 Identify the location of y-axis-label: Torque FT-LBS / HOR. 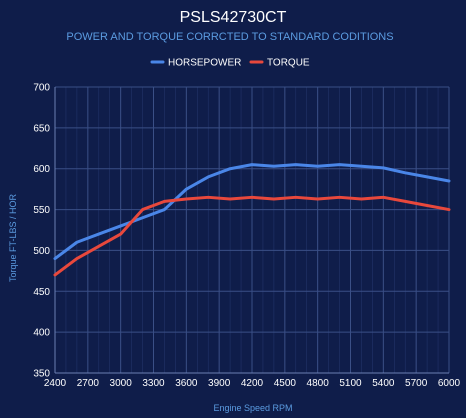
(13, 237).